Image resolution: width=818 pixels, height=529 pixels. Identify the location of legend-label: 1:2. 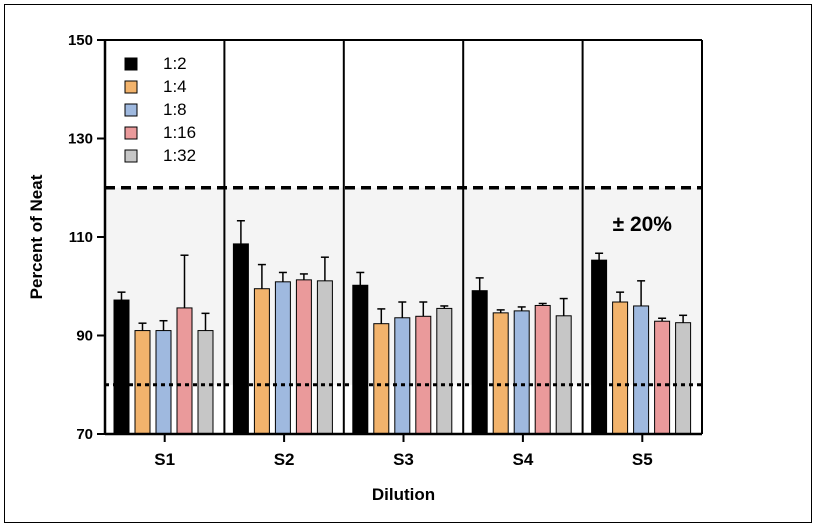
(175, 63).